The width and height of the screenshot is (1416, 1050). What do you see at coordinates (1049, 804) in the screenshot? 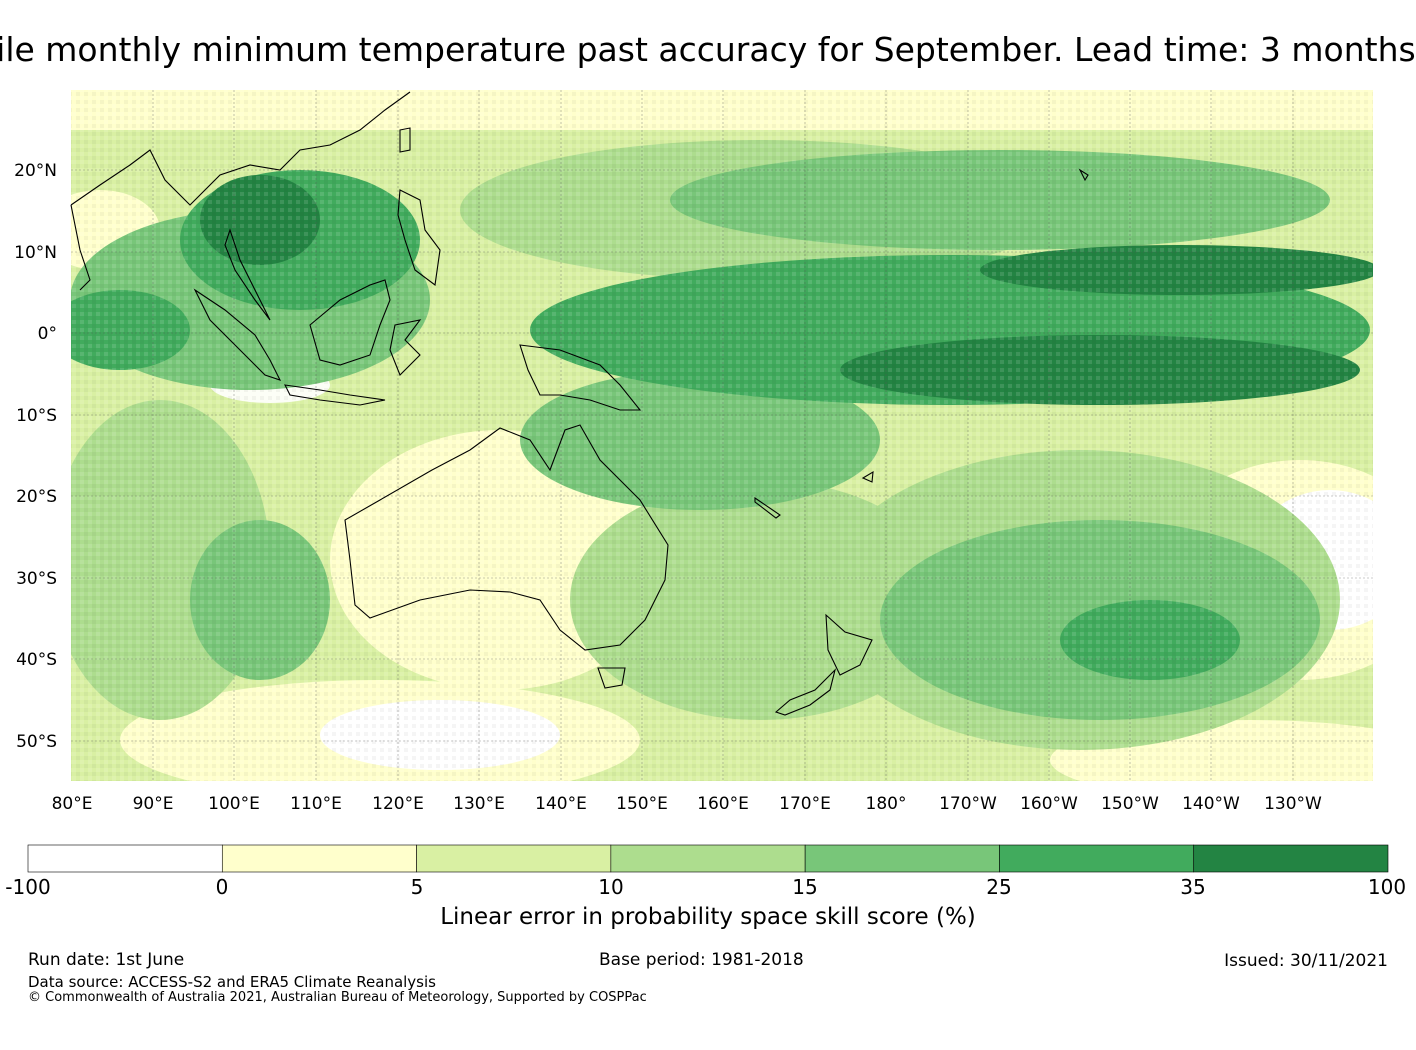
I see `lon-label: 160°W` at bounding box center [1049, 804].